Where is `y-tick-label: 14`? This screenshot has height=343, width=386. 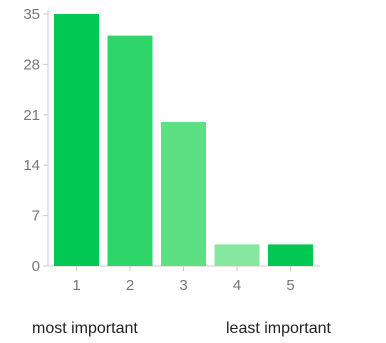
y-tick-label: 14 is located at coordinates (31, 165).